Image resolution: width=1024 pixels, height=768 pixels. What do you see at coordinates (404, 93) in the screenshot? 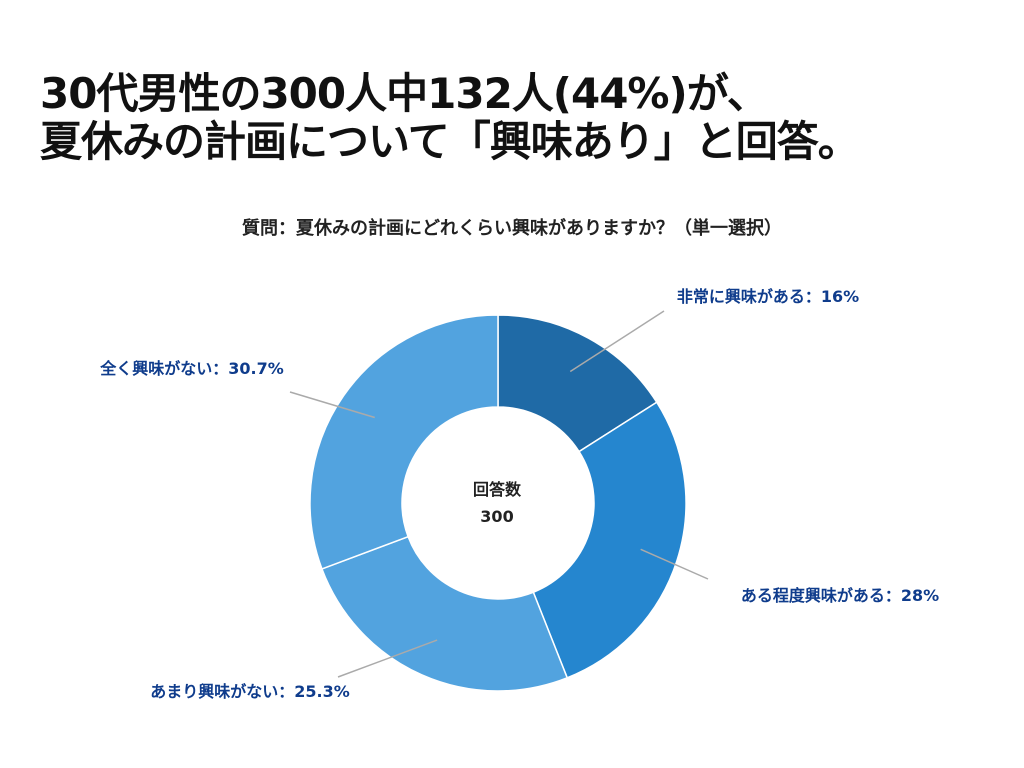
I see `headline-line-1: 30代男性の300人中132人(44%)が、` at bounding box center [404, 93].